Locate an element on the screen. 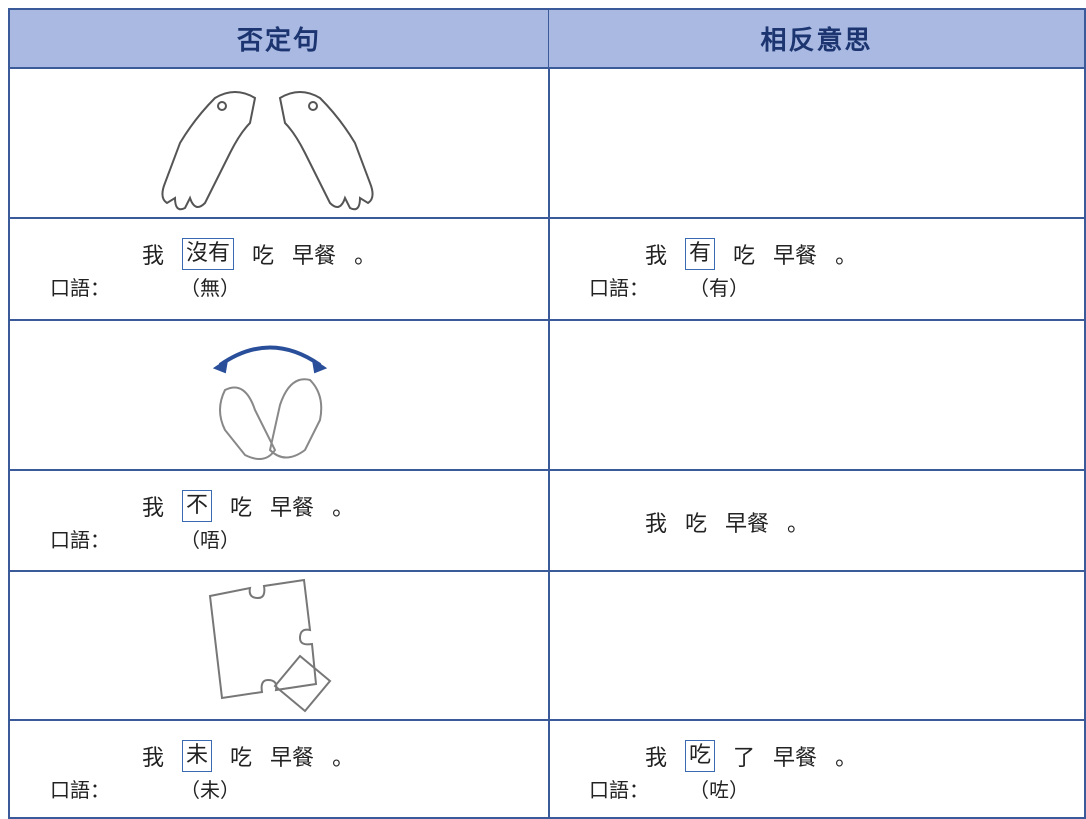 The width and height of the screenshot is (1086, 819). spoken-form: （有） is located at coordinates (719, 288).